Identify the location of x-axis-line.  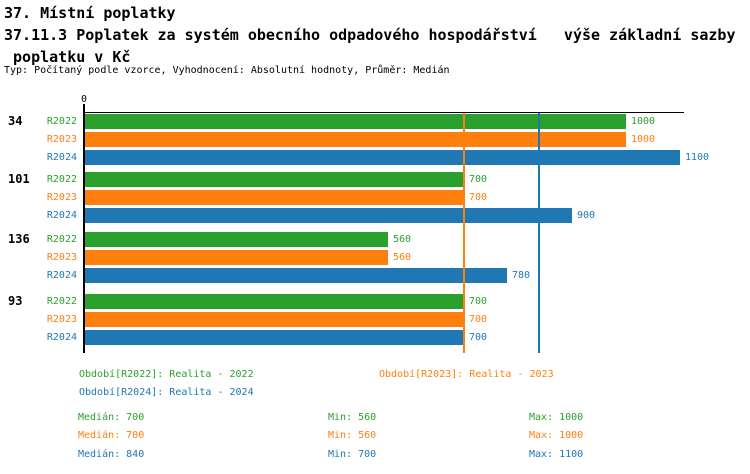
(384, 112).